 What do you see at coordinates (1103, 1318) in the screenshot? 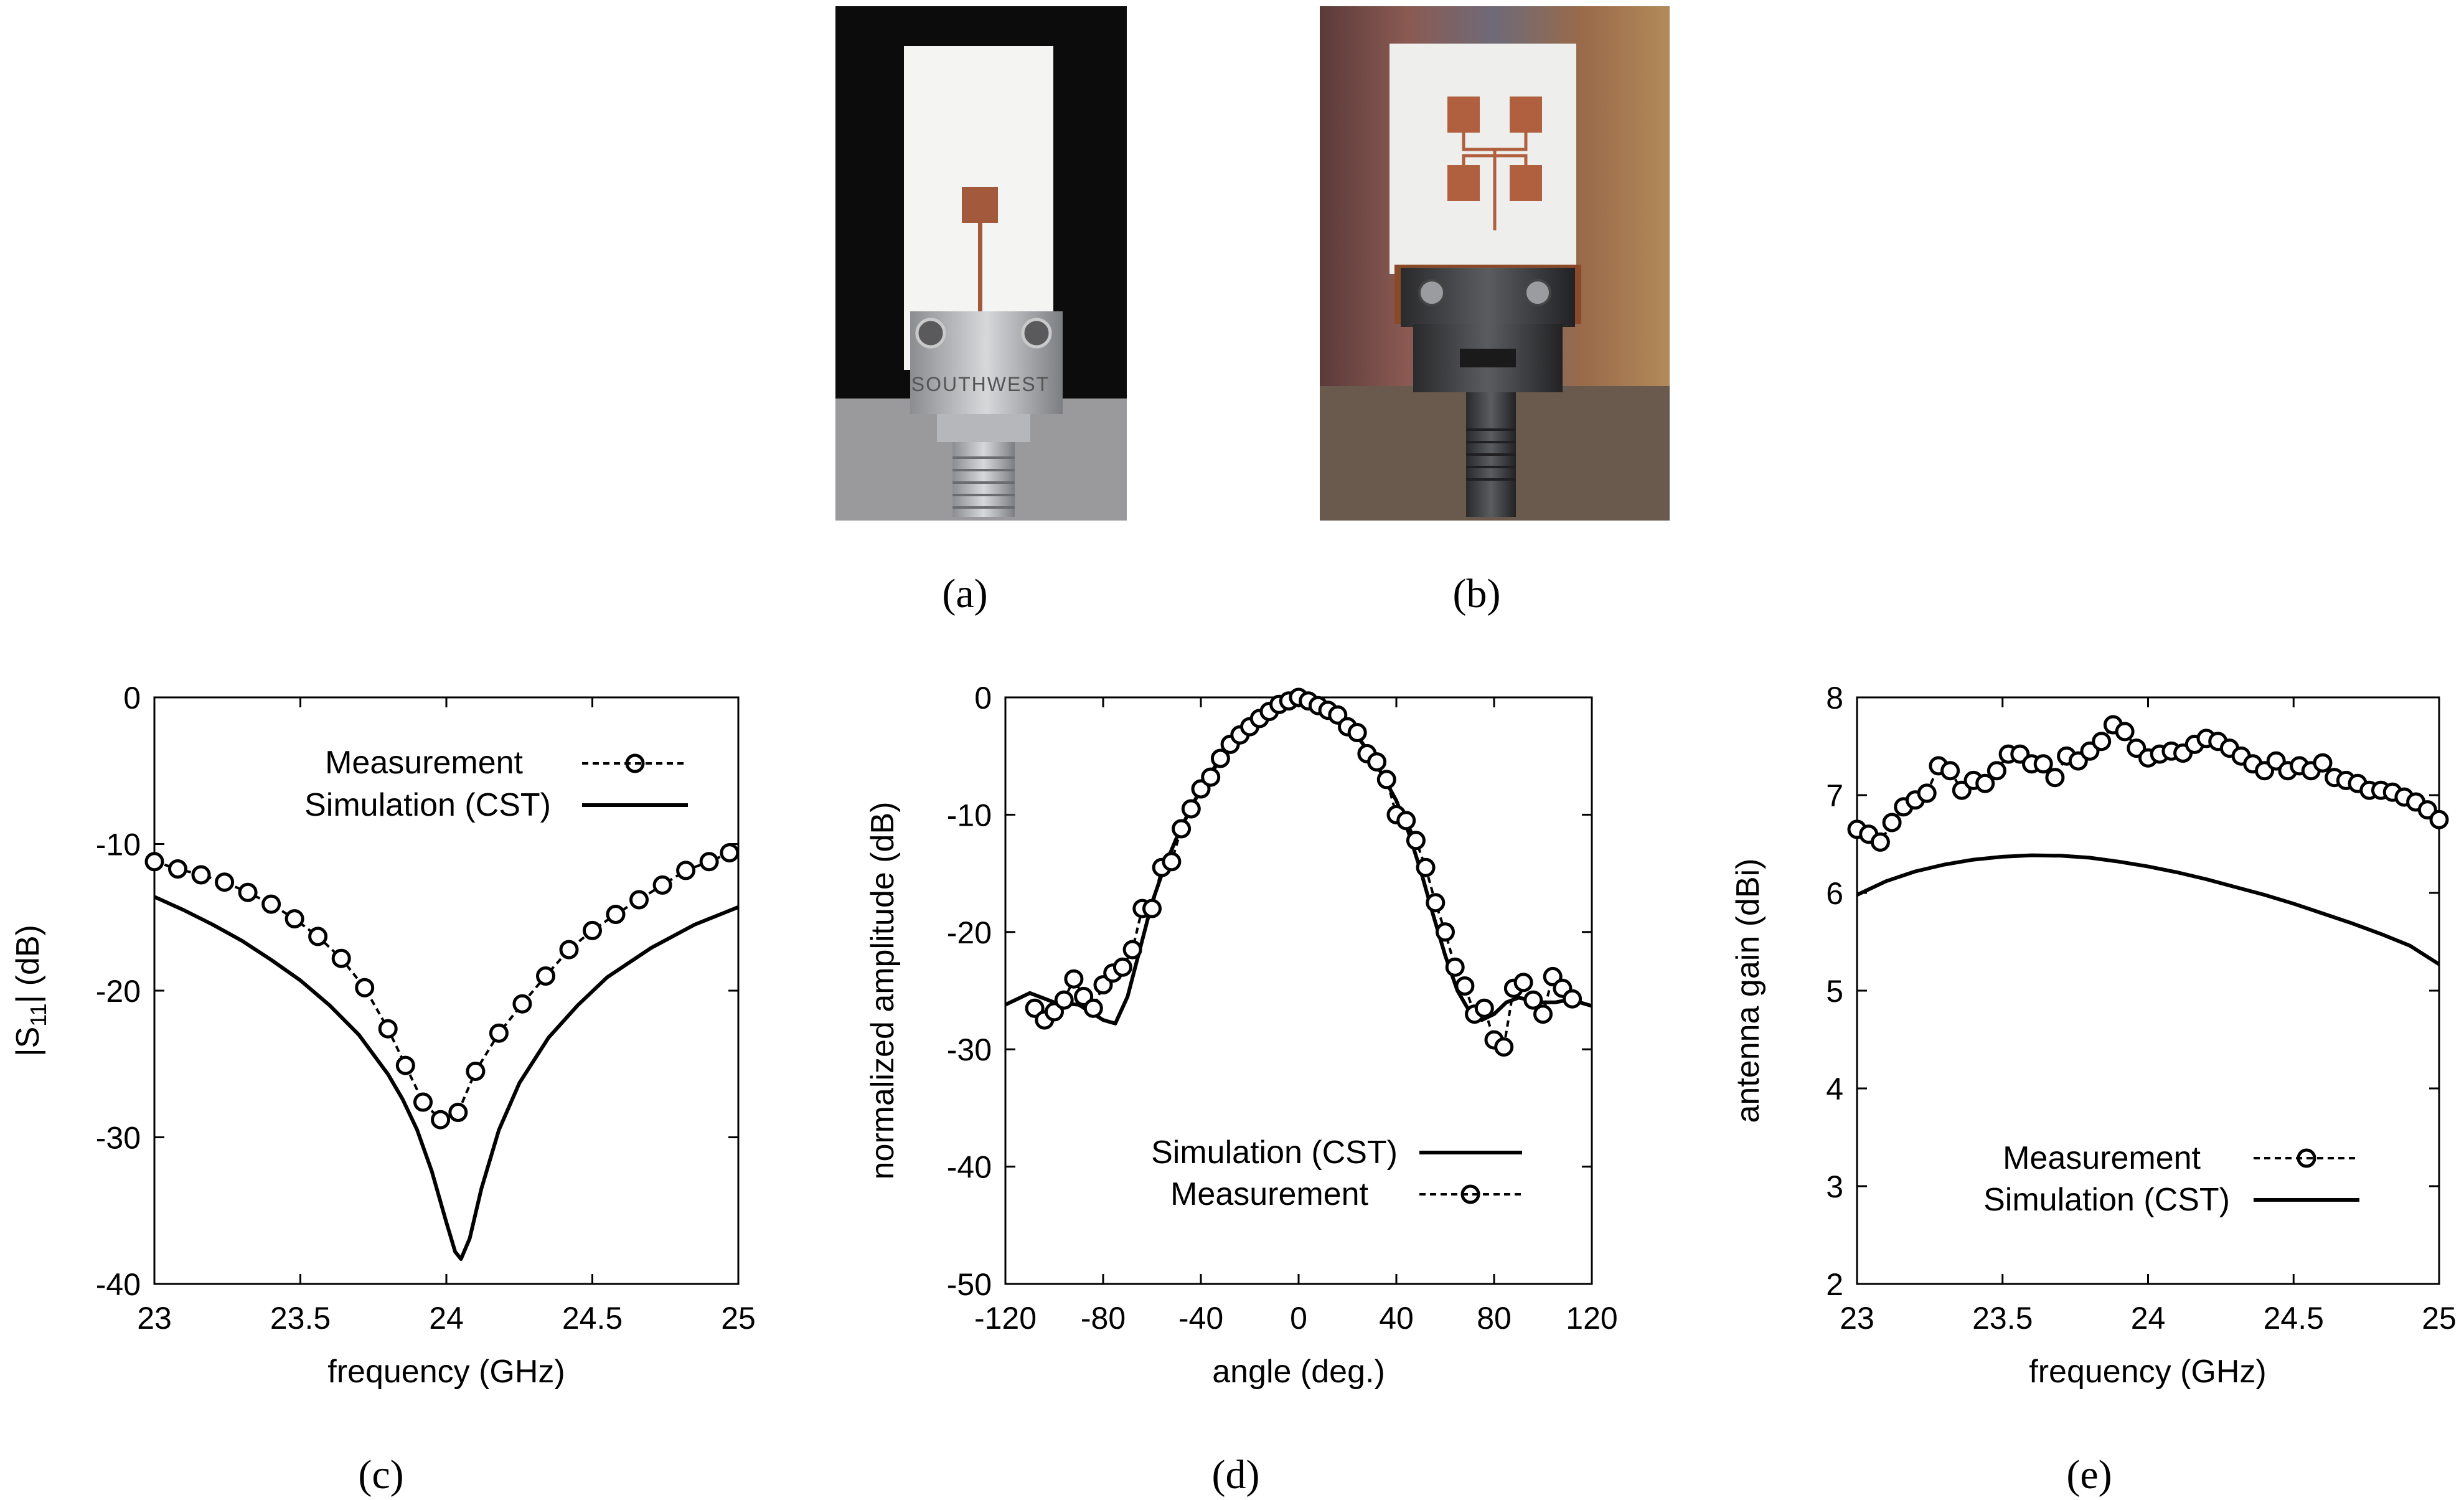
I see `x-tick-label: -80` at bounding box center [1103, 1318].